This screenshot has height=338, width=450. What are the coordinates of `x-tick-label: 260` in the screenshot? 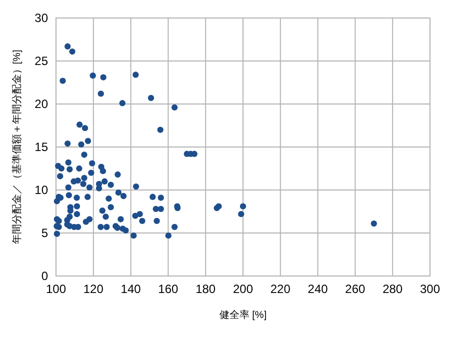 It's located at (355, 289).